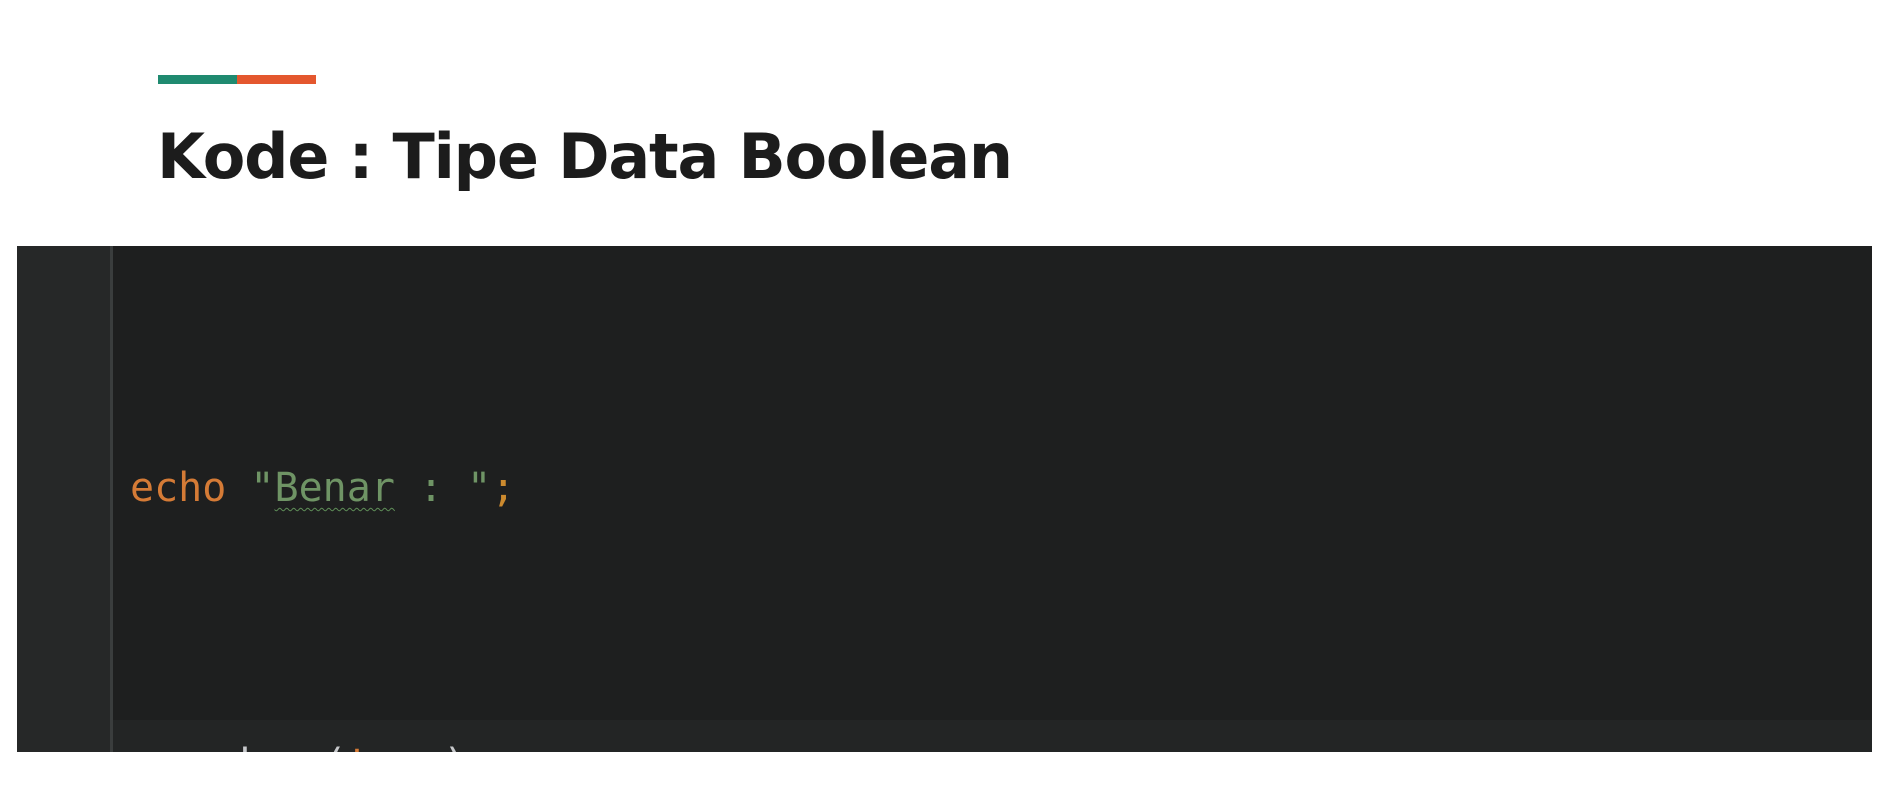 Image resolution: width=1882 pixels, height=797 pixels. I want to click on string-rest: : ", so click(443, 488).